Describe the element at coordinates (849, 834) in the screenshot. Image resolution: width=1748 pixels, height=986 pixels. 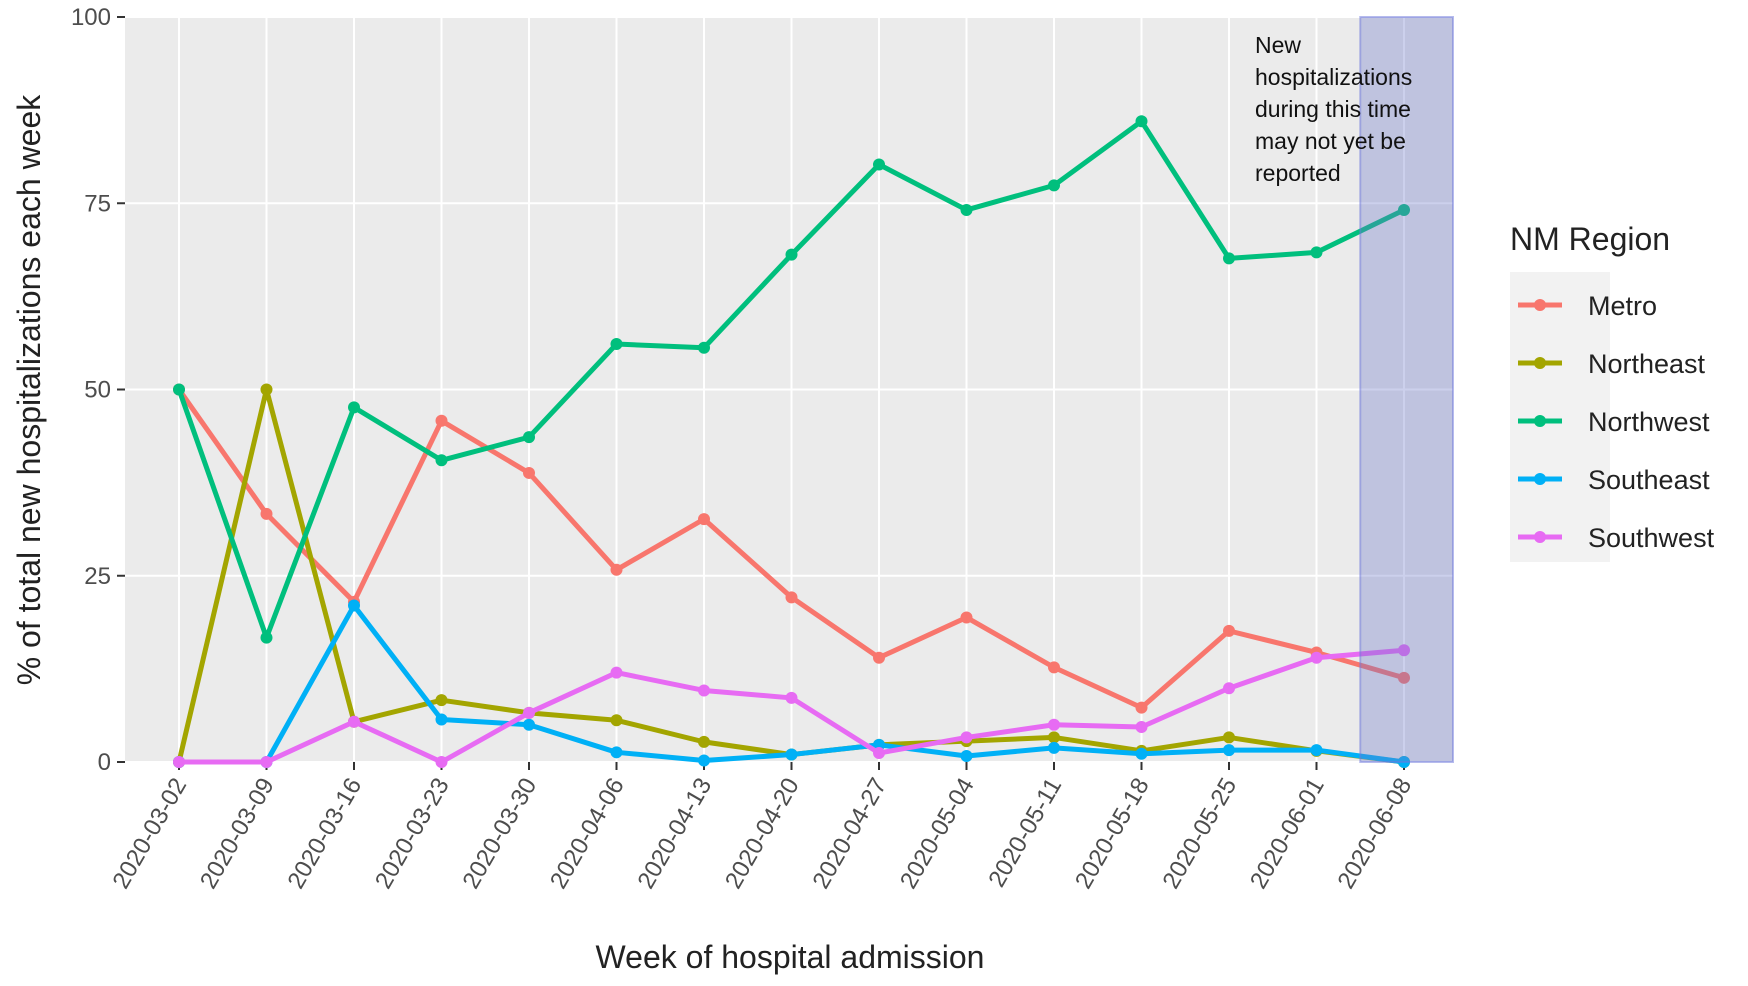
I see `x-tick-label: 2020-04-27` at that location.